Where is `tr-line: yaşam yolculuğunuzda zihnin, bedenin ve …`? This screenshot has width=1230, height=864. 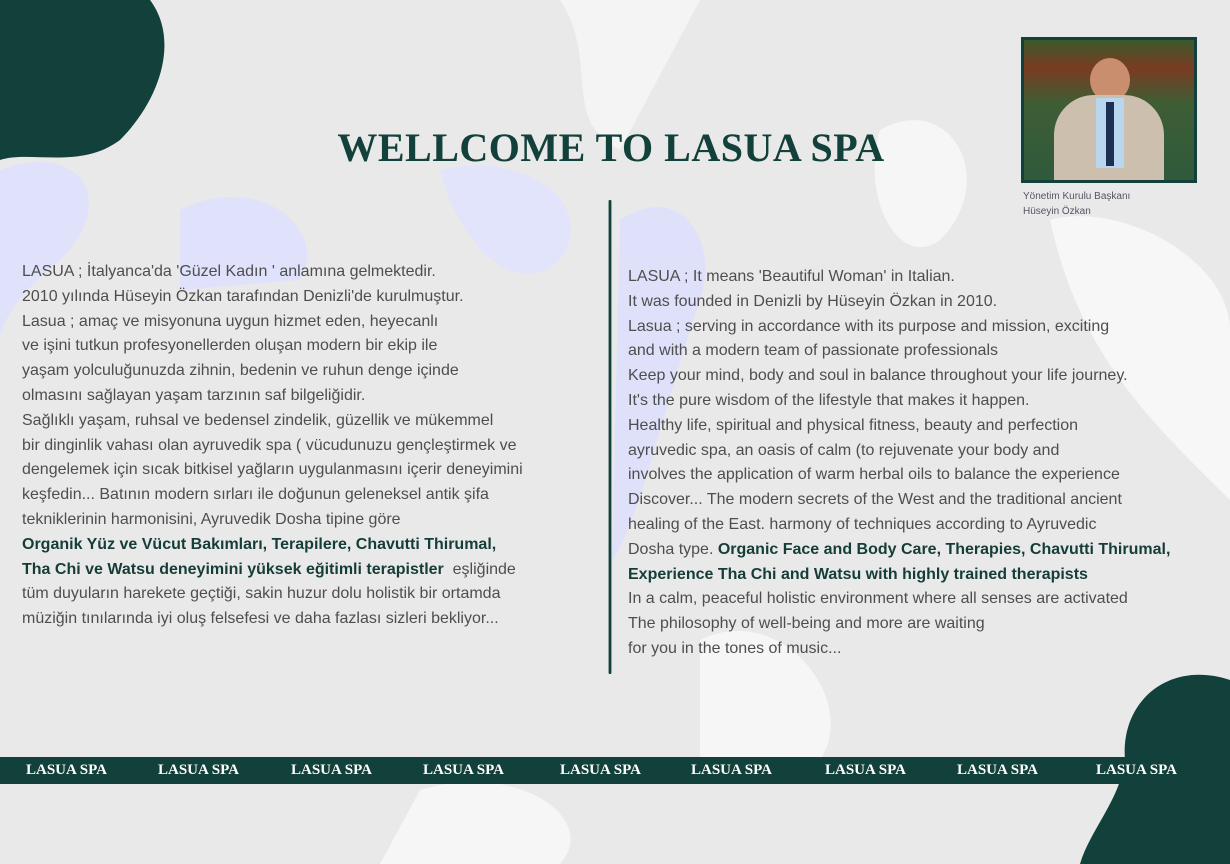
tr-line: yaşam yolculuğunuzda zihnin, bedenin ve … is located at coordinates (240, 371).